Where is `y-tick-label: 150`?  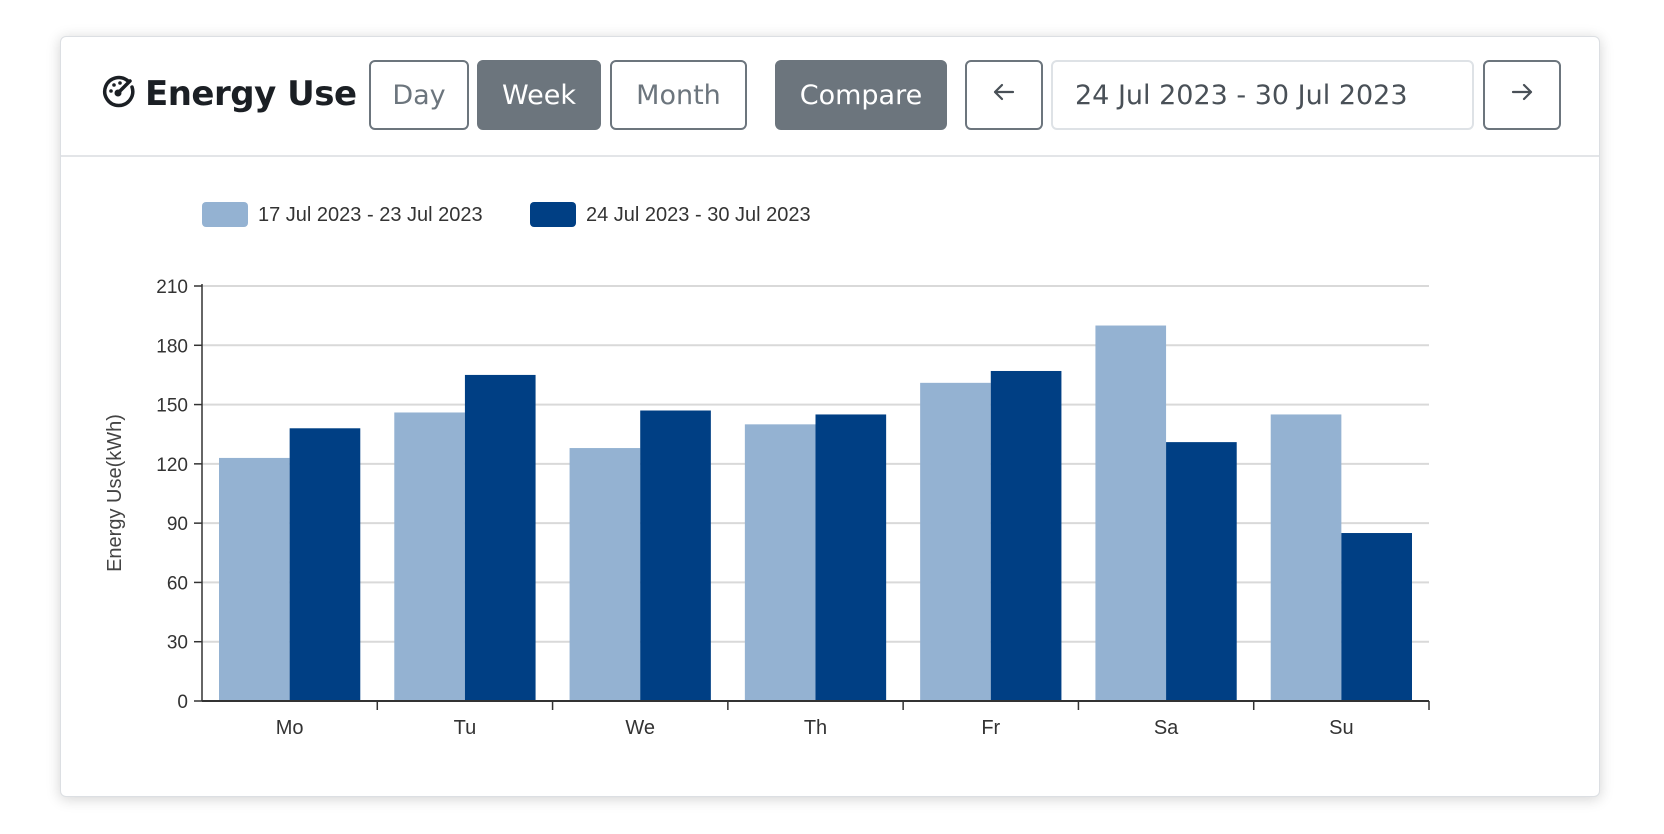 y-tick-label: 150 is located at coordinates (172, 406).